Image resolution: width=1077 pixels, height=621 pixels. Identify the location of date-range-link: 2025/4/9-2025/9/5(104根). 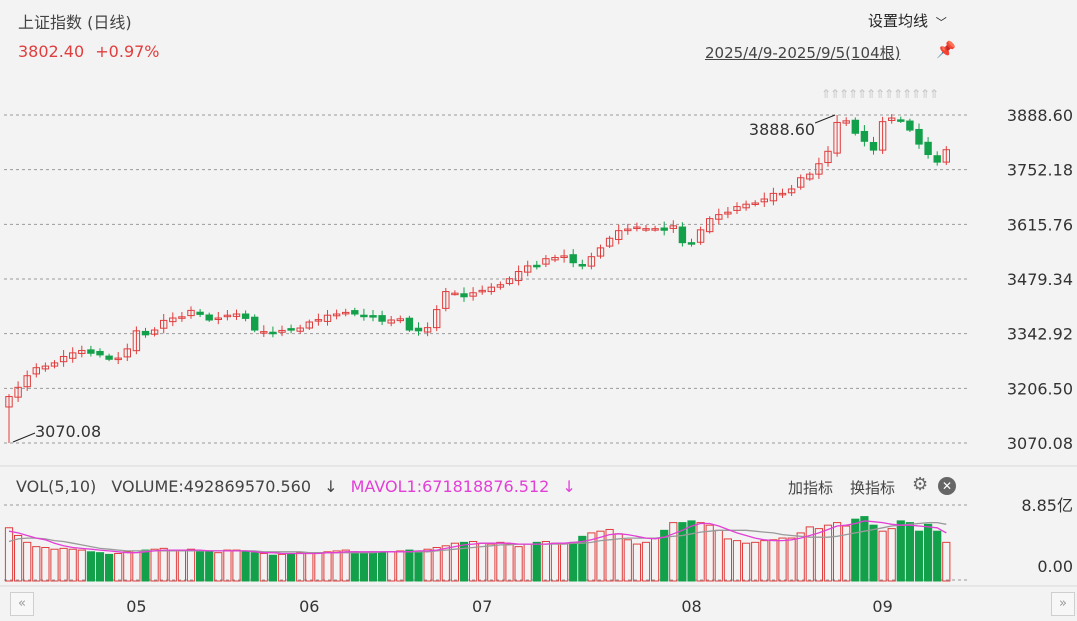
(803, 53).